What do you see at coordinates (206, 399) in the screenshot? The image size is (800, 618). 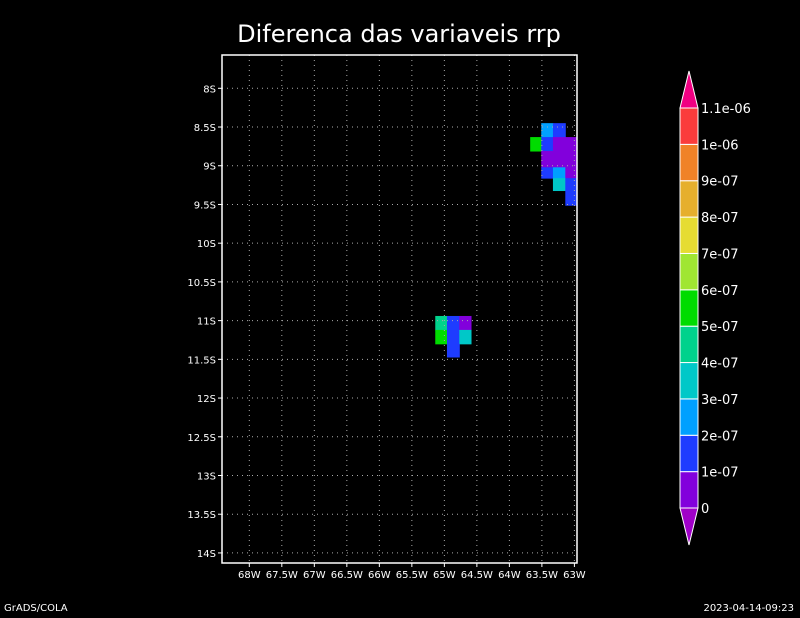 I see `y-tick-label: 12S` at bounding box center [206, 399].